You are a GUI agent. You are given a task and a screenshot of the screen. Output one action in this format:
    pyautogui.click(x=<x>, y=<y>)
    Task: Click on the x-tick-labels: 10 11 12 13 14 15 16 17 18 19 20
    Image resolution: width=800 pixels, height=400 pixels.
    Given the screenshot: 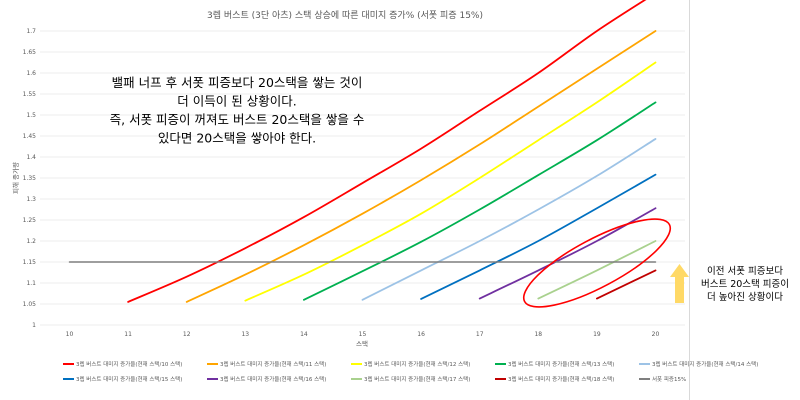 What is the action you would take?
    pyautogui.click(x=363, y=334)
    